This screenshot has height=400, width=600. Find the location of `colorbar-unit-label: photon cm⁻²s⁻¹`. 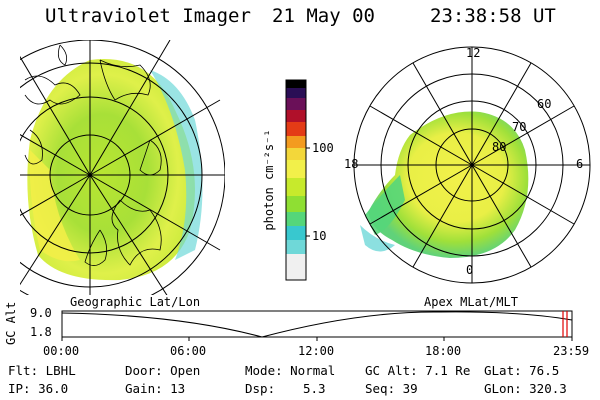

colorbar-unit-label: photon cm⁻²s⁻¹ is located at coordinates (269, 180).